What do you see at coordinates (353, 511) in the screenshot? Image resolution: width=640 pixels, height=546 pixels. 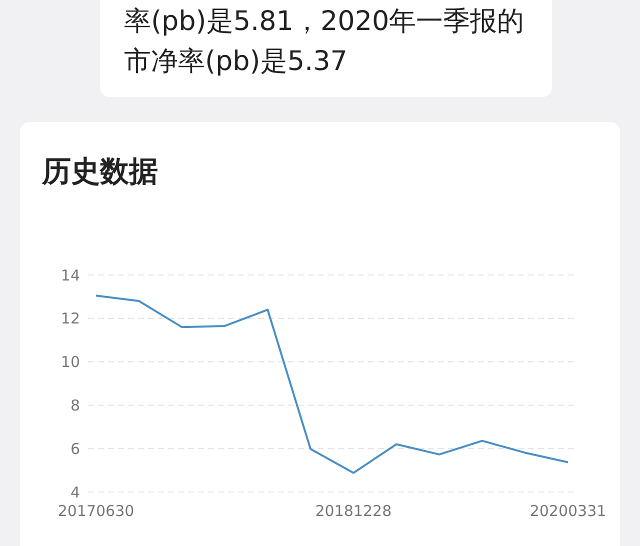 I see `x-tick-label: 20181228` at bounding box center [353, 511].